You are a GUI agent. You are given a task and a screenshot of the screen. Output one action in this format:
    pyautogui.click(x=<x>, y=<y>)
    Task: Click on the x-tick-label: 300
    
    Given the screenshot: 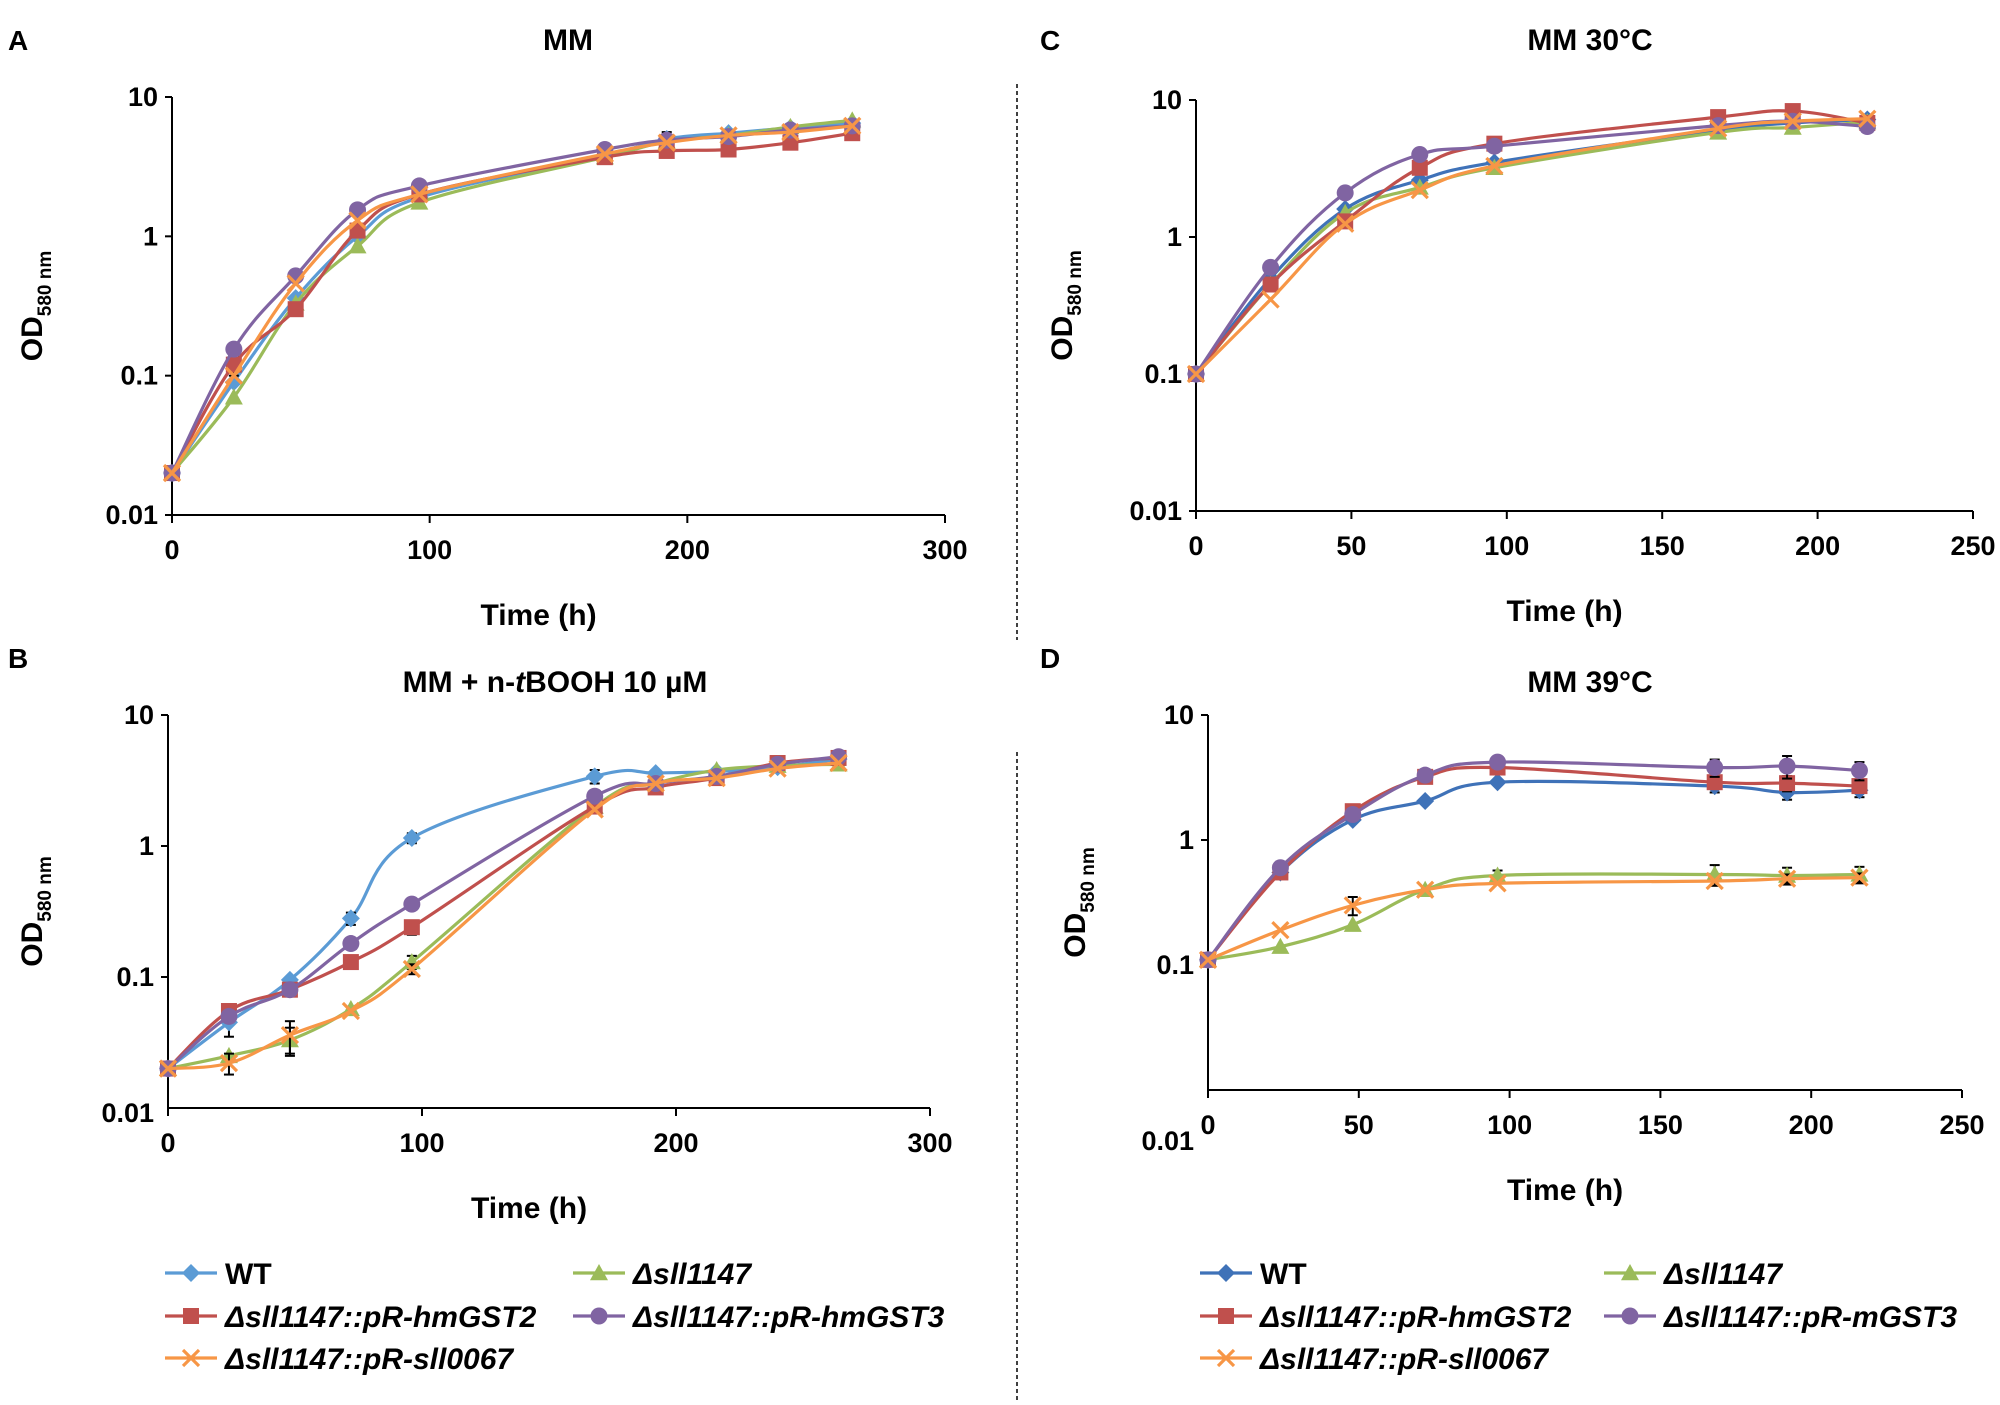 What is the action you would take?
    pyautogui.click(x=929, y=1143)
    